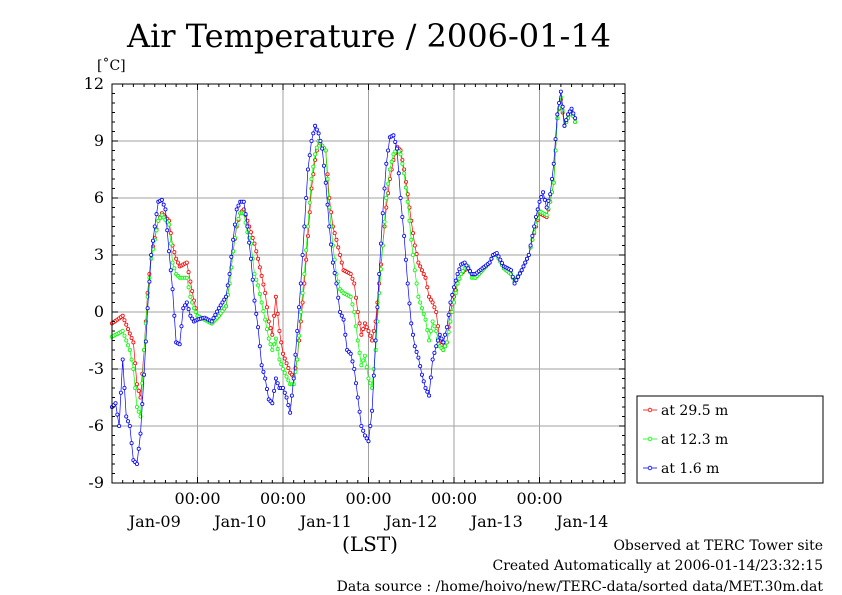  Describe the element at coordinates (650, 468) in the screenshot. I see `legend-swatch-marker` at that location.